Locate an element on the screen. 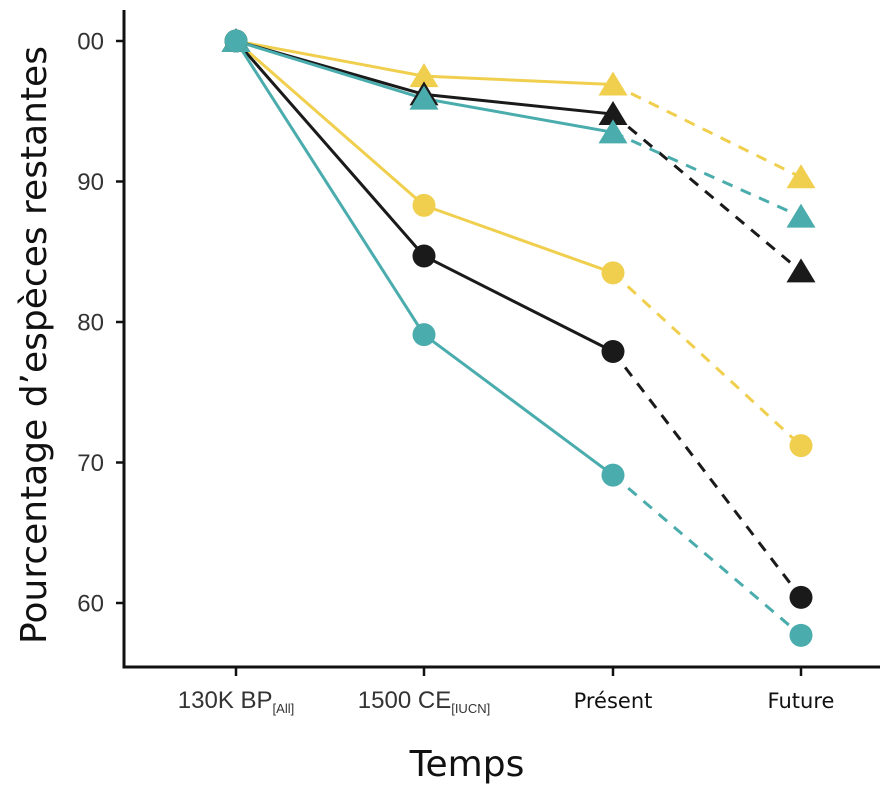  y-tick-label-3: 90 is located at coordinates (90, 182).